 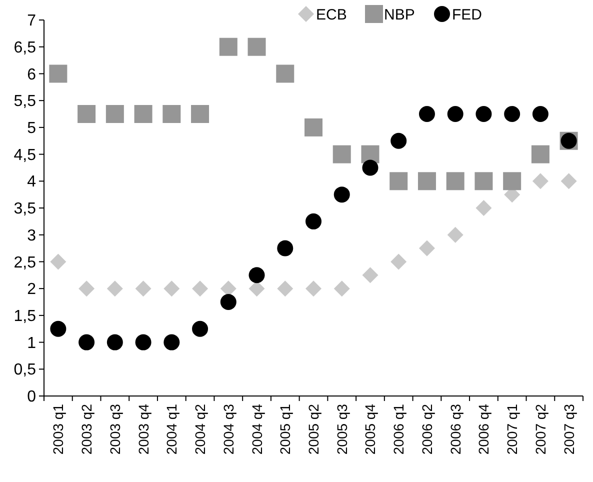 What do you see at coordinates (398, 429) in the screenshot?
I see `x-tick-label: 2006 q1` at bounding box center [398, 429].